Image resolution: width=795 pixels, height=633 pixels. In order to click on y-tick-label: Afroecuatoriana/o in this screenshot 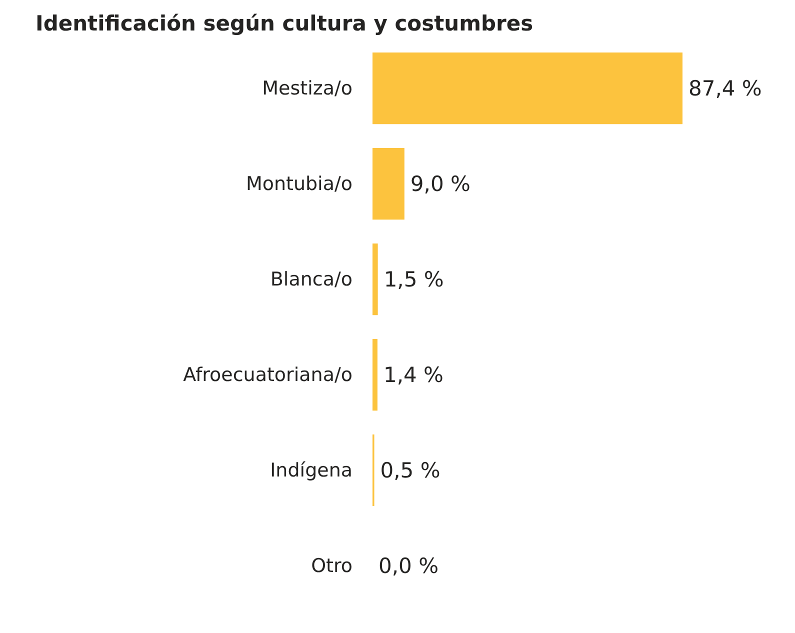, I will do `click(268, 375)`.